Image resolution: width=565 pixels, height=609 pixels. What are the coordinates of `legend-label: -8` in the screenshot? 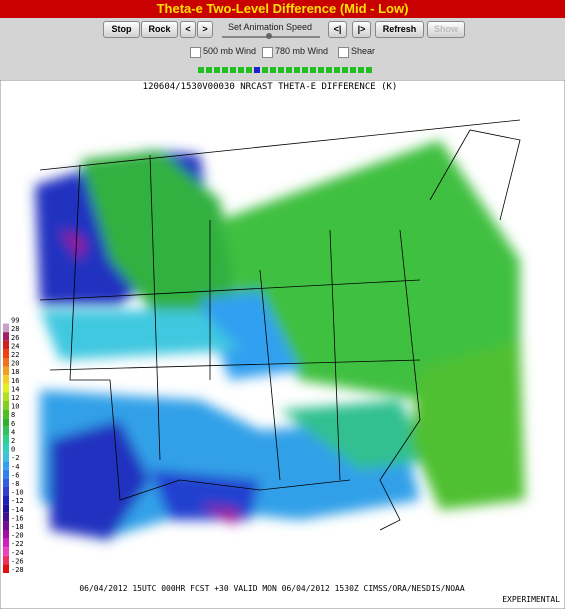 It's located at (15, 484).